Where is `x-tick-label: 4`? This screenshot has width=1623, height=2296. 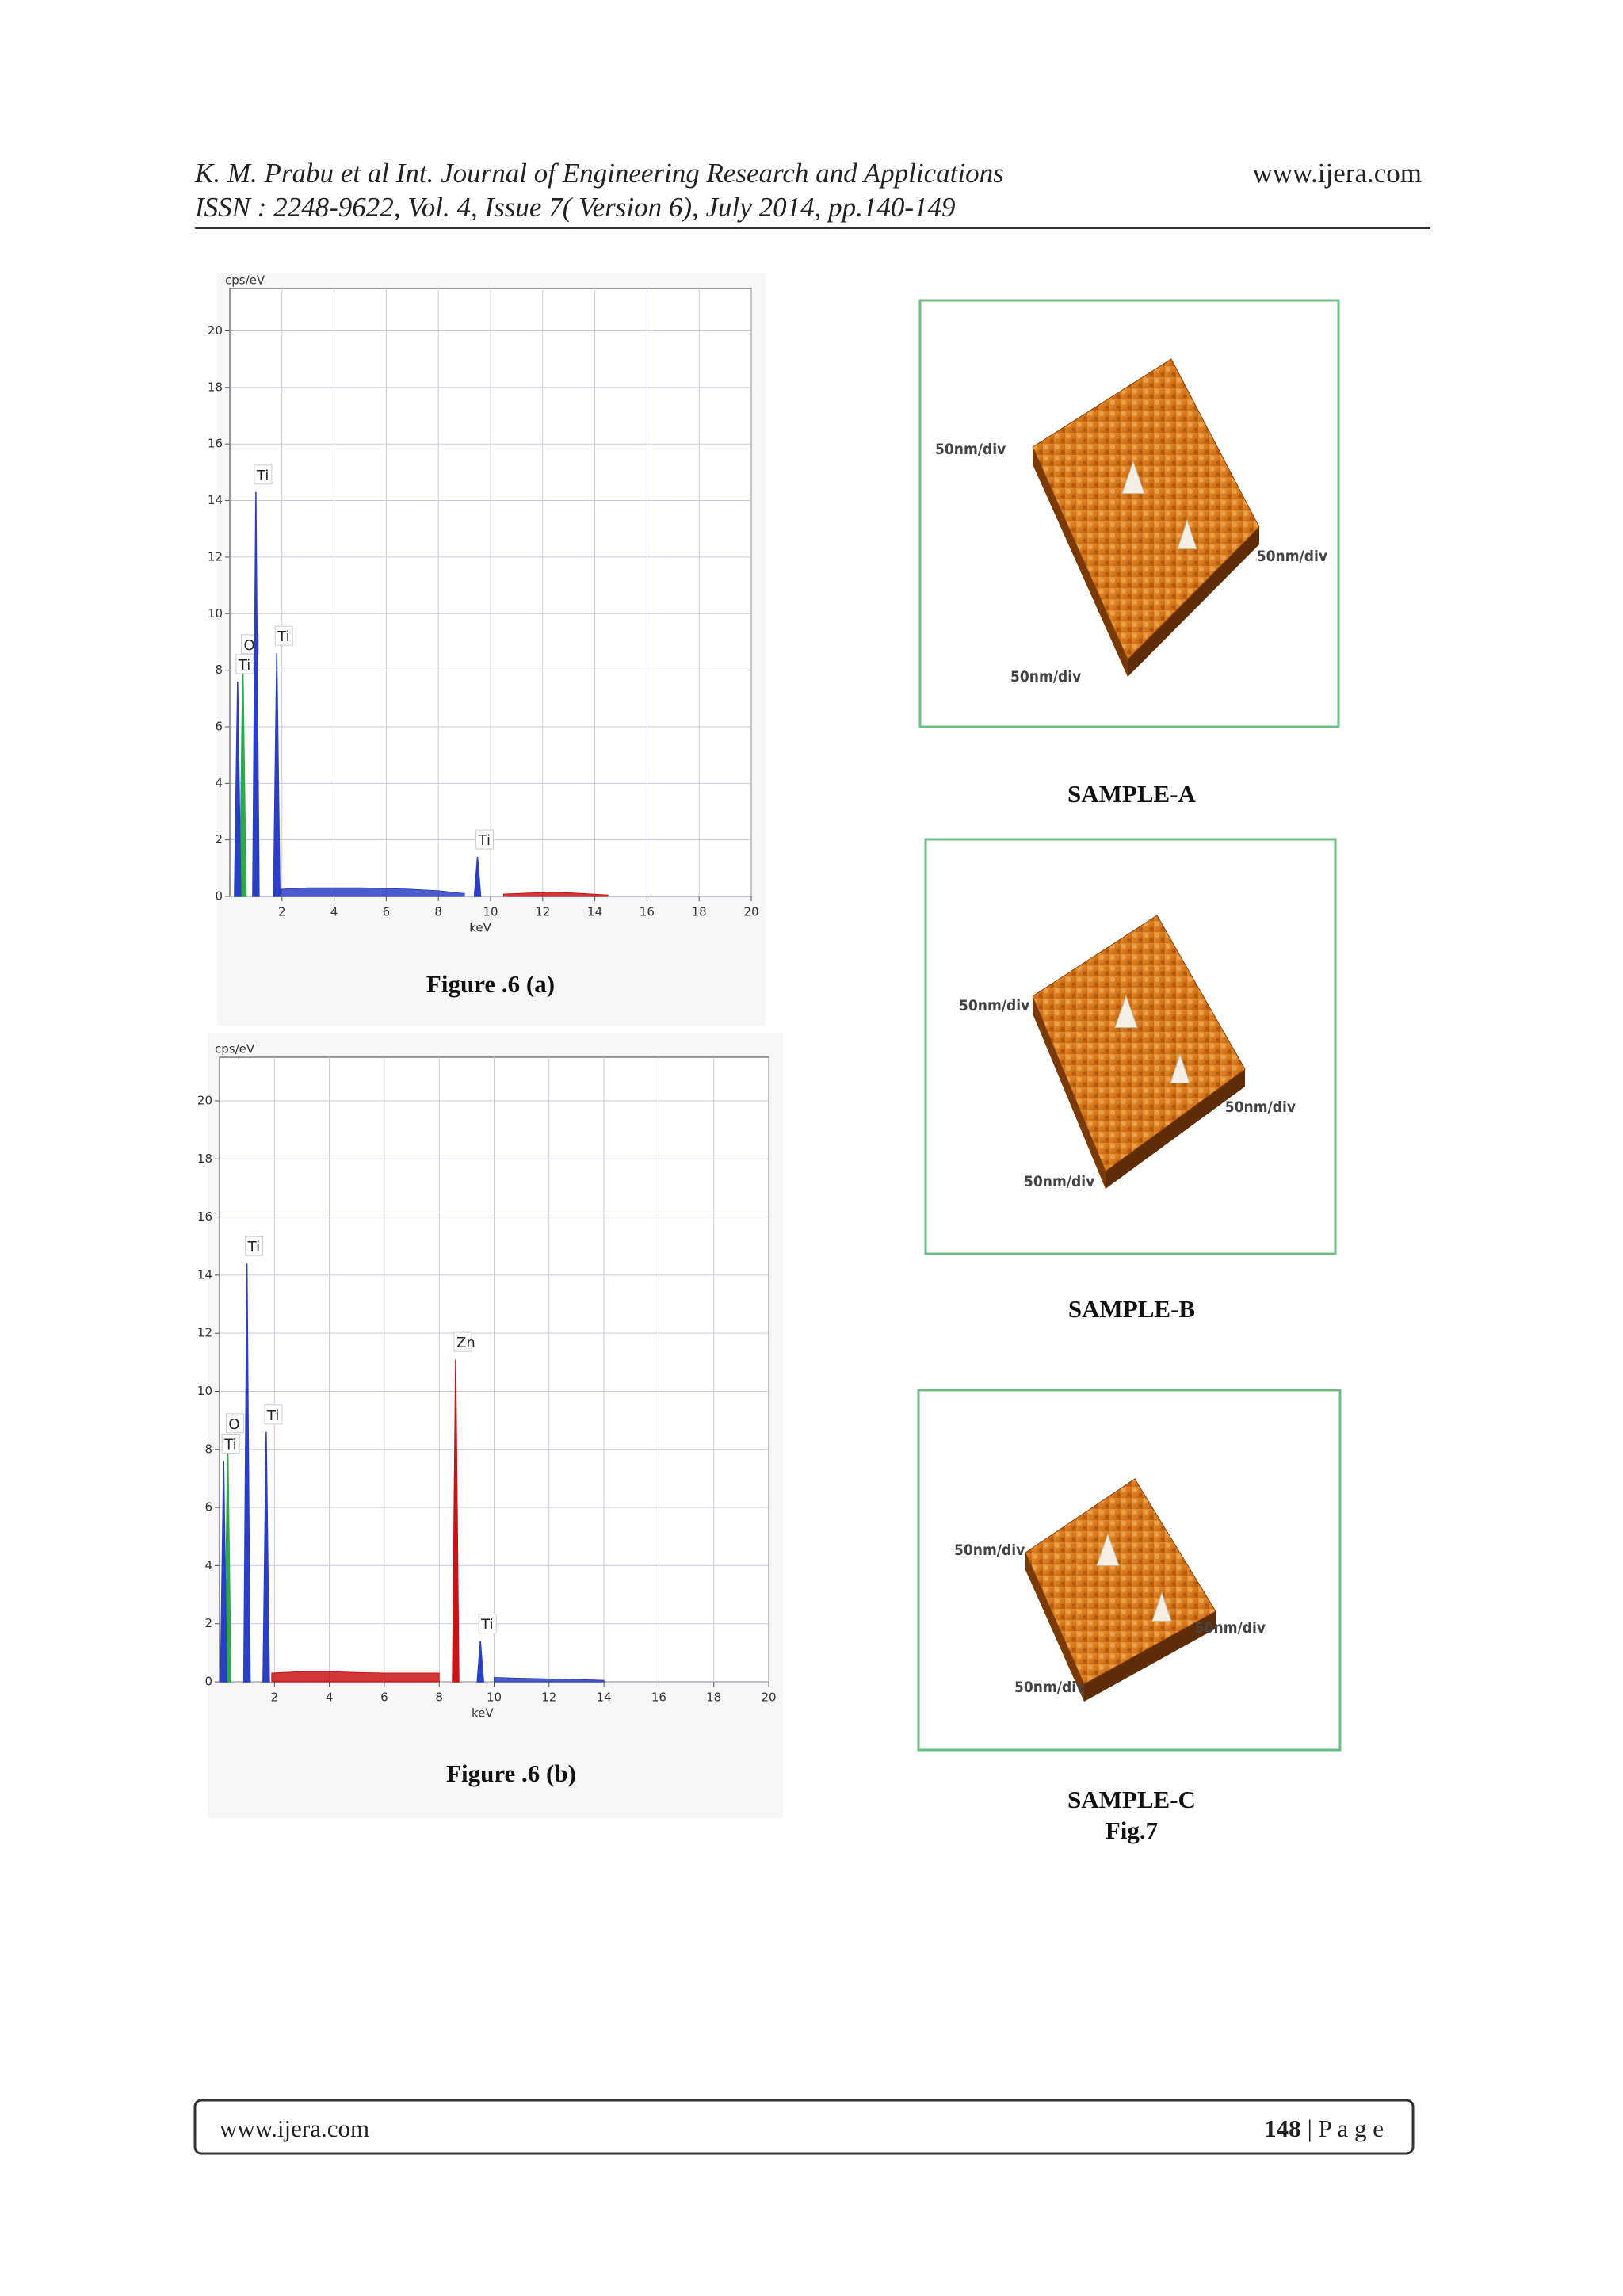 x-tick-label: 4 is located at coordinates (330, 1697).